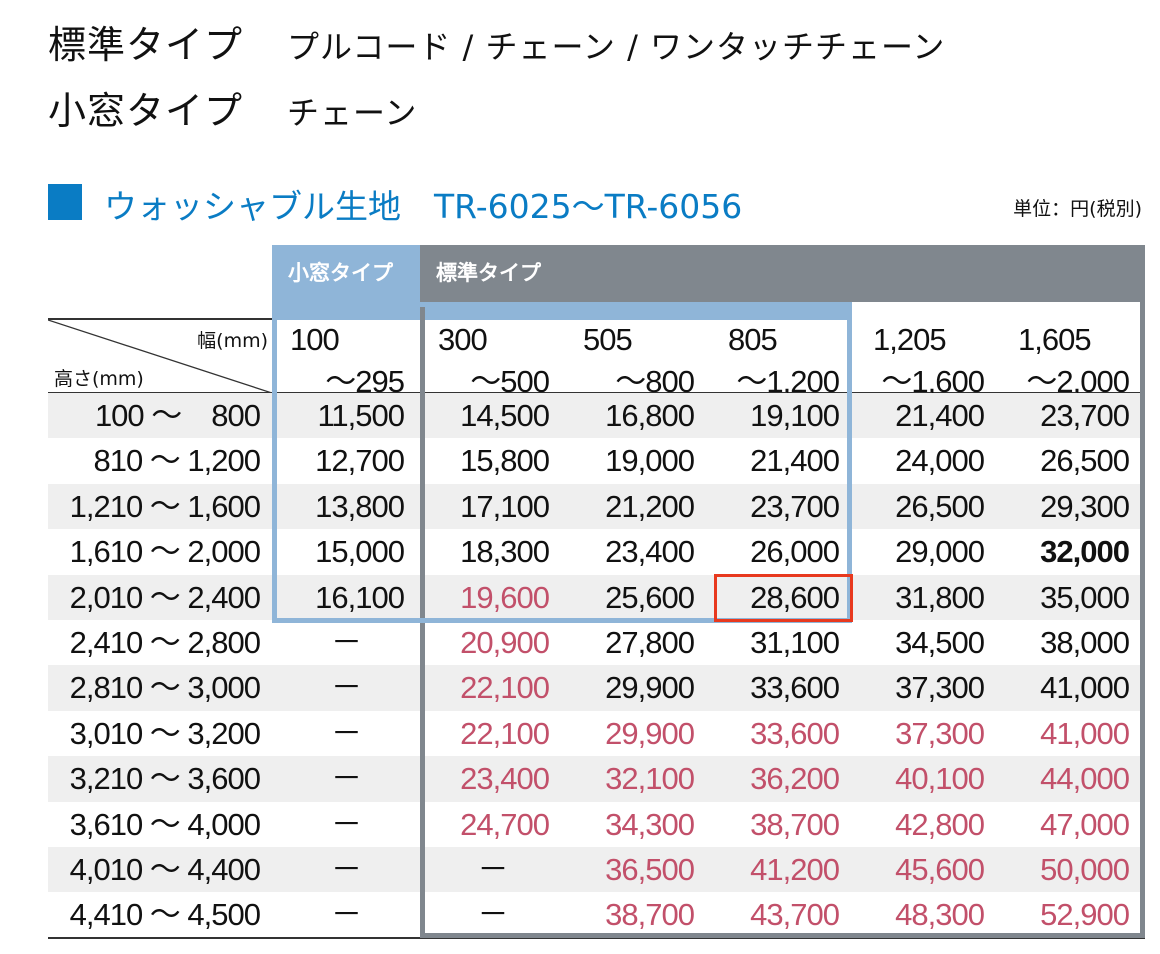 Image resolution: width=1160 pixels, height=954 pixels. What do you see at coordinates (505, 415) in the screenshot?
I see `price-cell: 14,500` at bounding box center [505, 415].